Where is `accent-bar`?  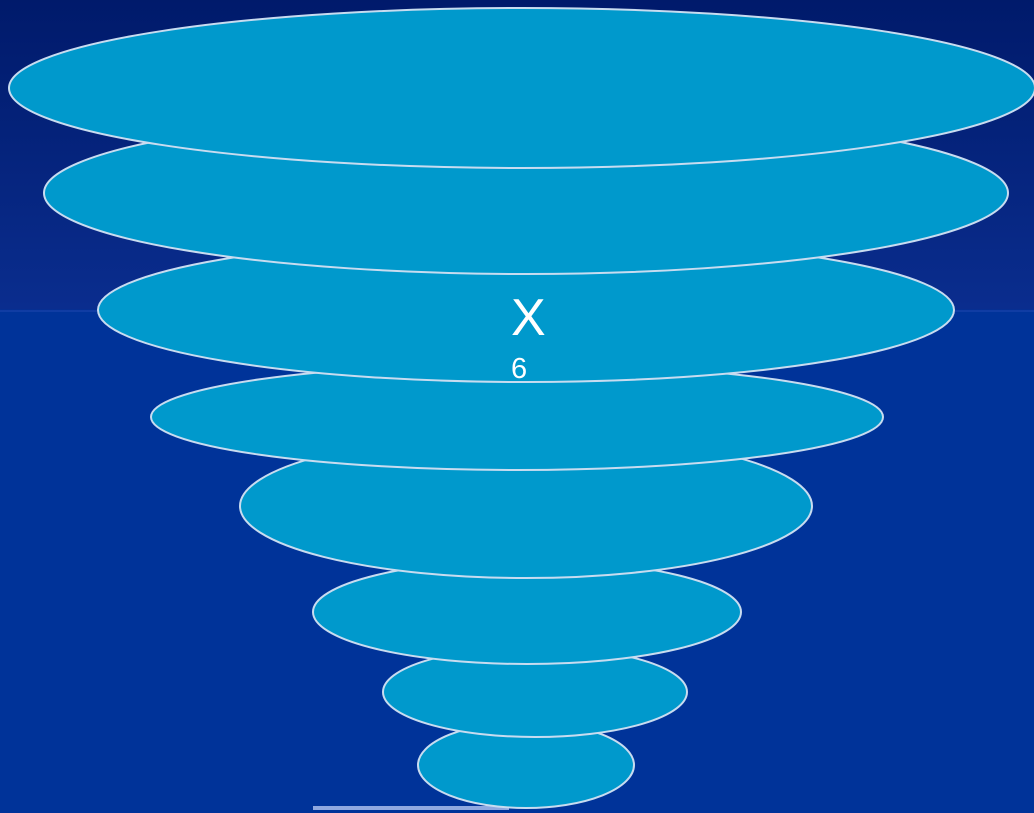 accent-bar is located at coordinates (411, 808).